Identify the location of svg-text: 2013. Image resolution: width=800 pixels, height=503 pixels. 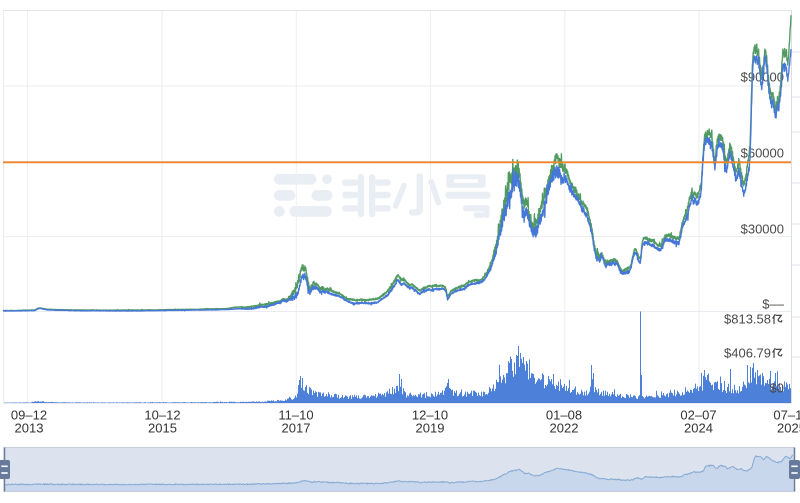
(29, 428).